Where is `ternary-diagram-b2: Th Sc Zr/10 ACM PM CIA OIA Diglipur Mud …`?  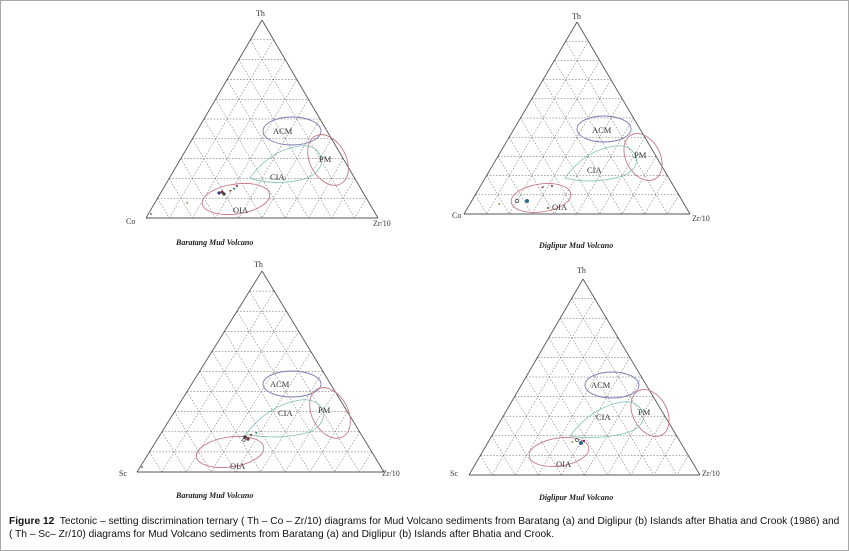
ternary-diagram-b2: Th Sc Zr/10 ACM PM CIA OIA Diglipur Mud … is located at coordinates (585, 384).